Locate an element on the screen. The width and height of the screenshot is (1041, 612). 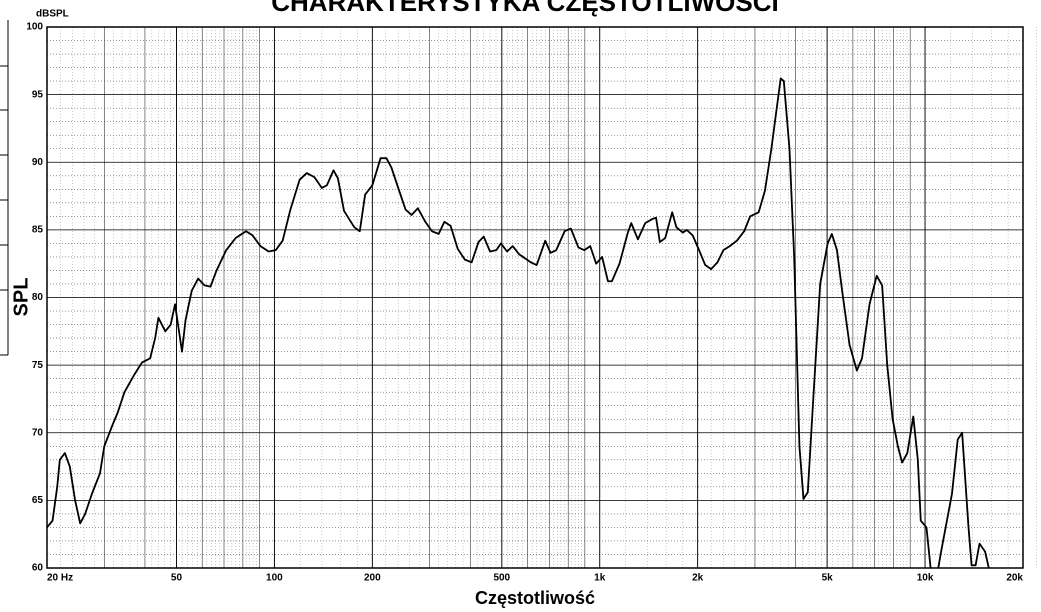
y-tick-label: 75 is located at coordinates (38, 365).